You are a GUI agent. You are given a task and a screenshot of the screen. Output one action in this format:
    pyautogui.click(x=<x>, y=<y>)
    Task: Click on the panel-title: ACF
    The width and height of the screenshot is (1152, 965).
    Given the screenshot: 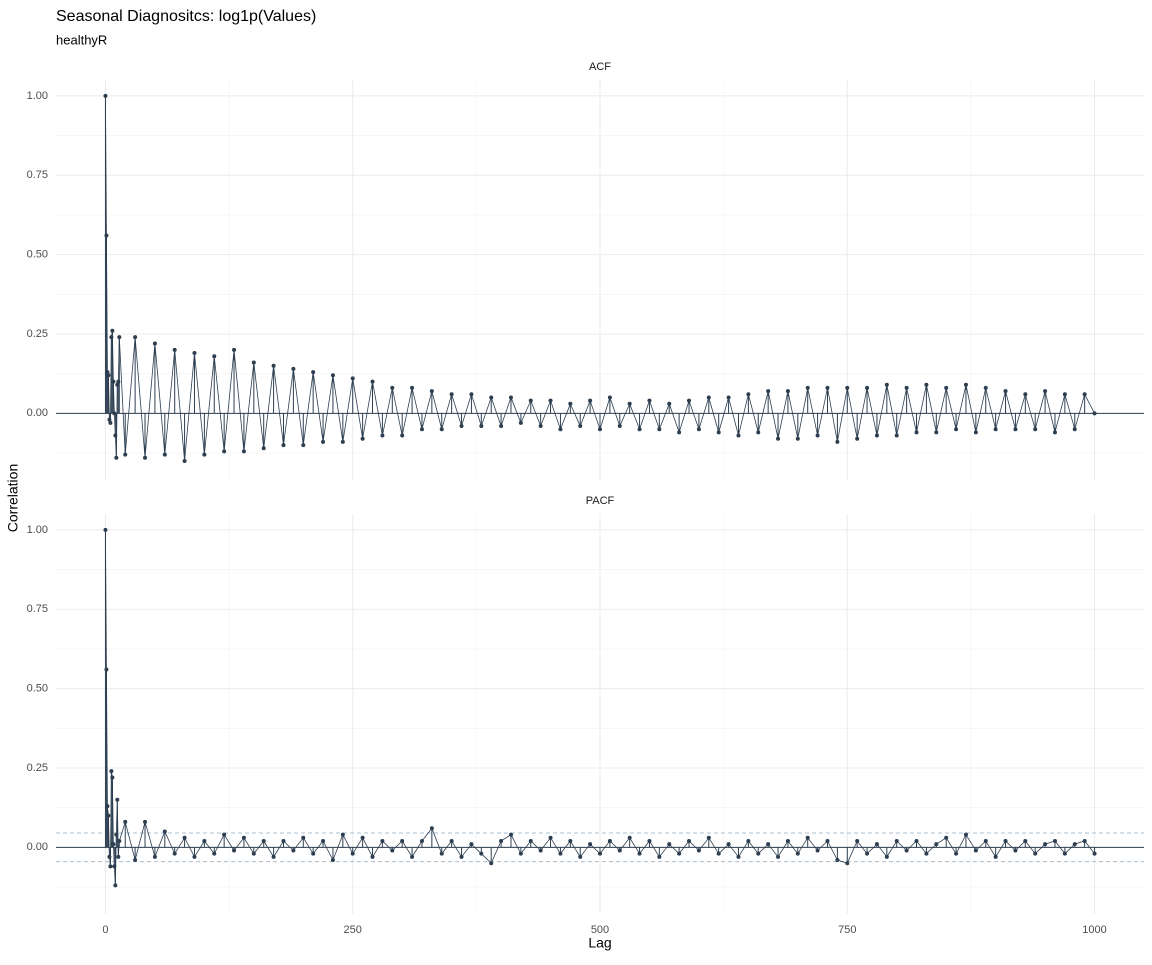 What is the action you would take?
    pyautogui.click(x=600, y=67)
    